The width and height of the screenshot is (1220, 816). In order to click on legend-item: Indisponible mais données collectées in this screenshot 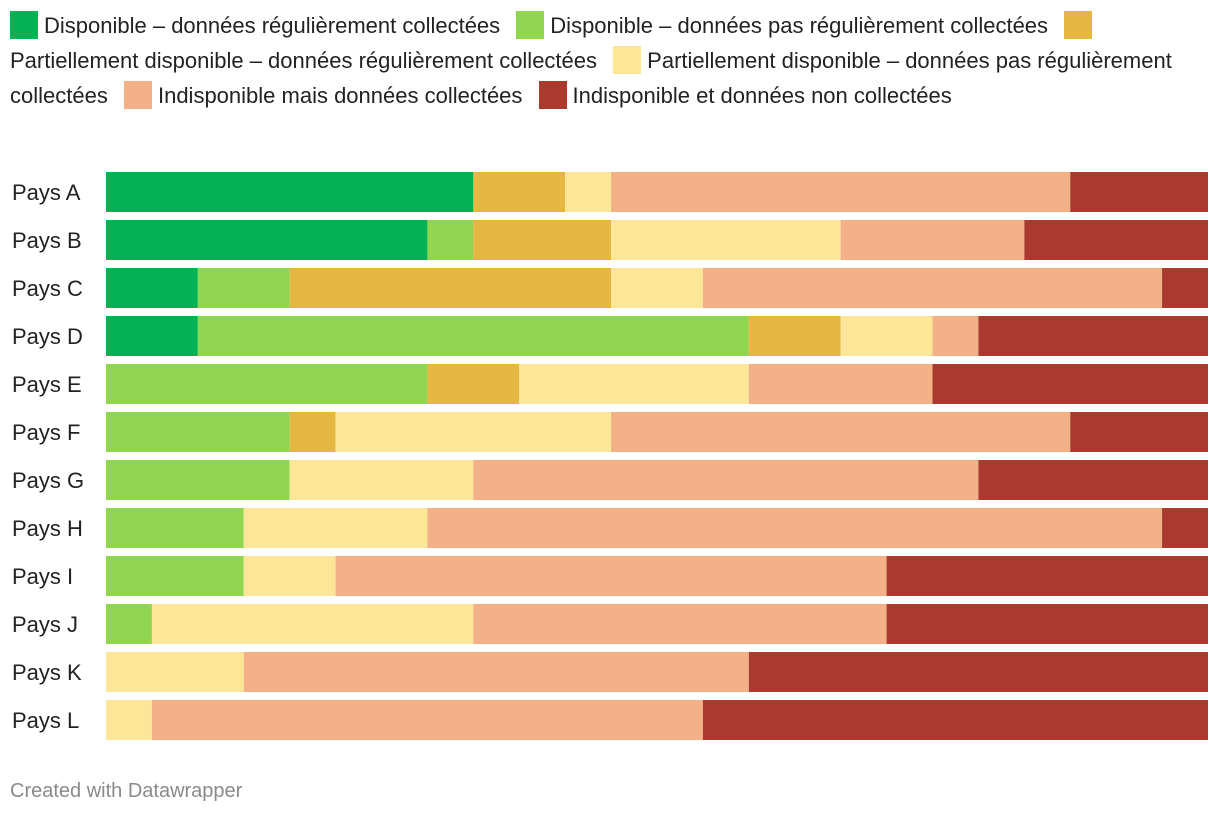, I will do `click(323, 95)`.